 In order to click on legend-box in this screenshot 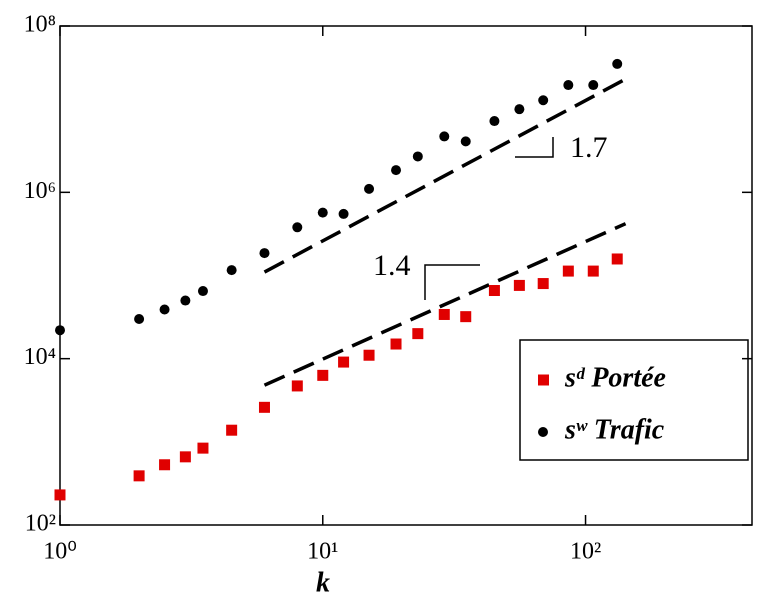, I will do `click(634, 400)`.